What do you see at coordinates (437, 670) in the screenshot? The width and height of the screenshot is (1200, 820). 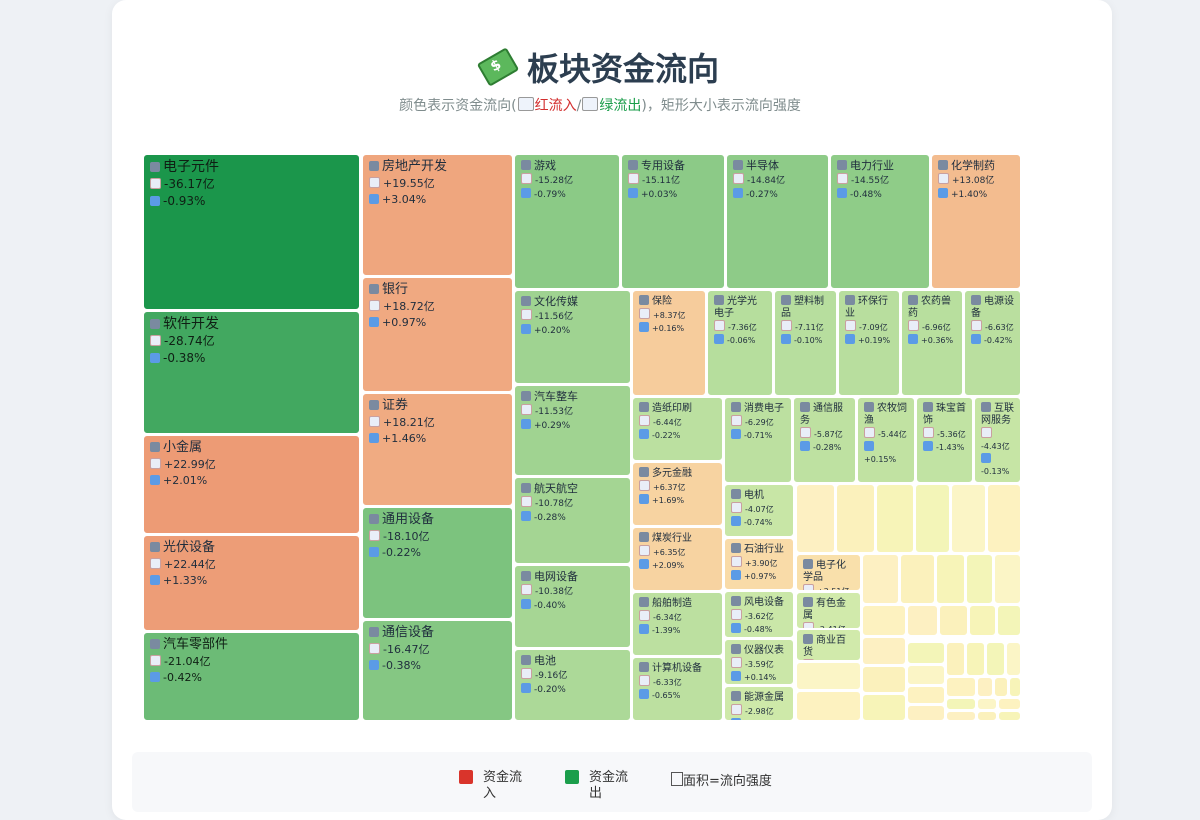 I see `treemap-tile: 通信设备 -16.47亿 -0.38%` at bounding box center [437, 670].